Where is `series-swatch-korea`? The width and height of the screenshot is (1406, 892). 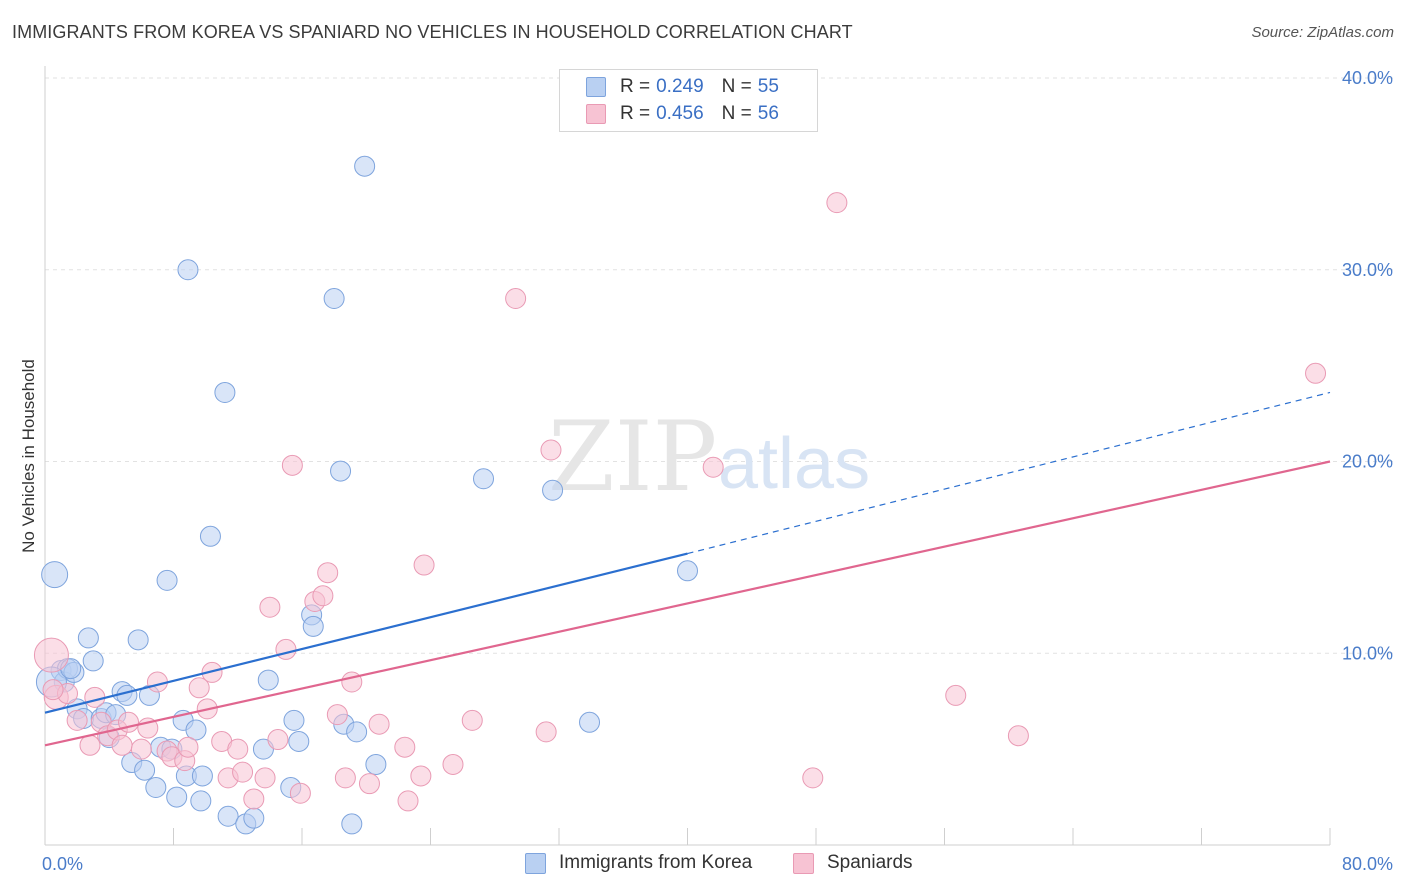 series-swatch-korea is located at coordinates (535, 863).